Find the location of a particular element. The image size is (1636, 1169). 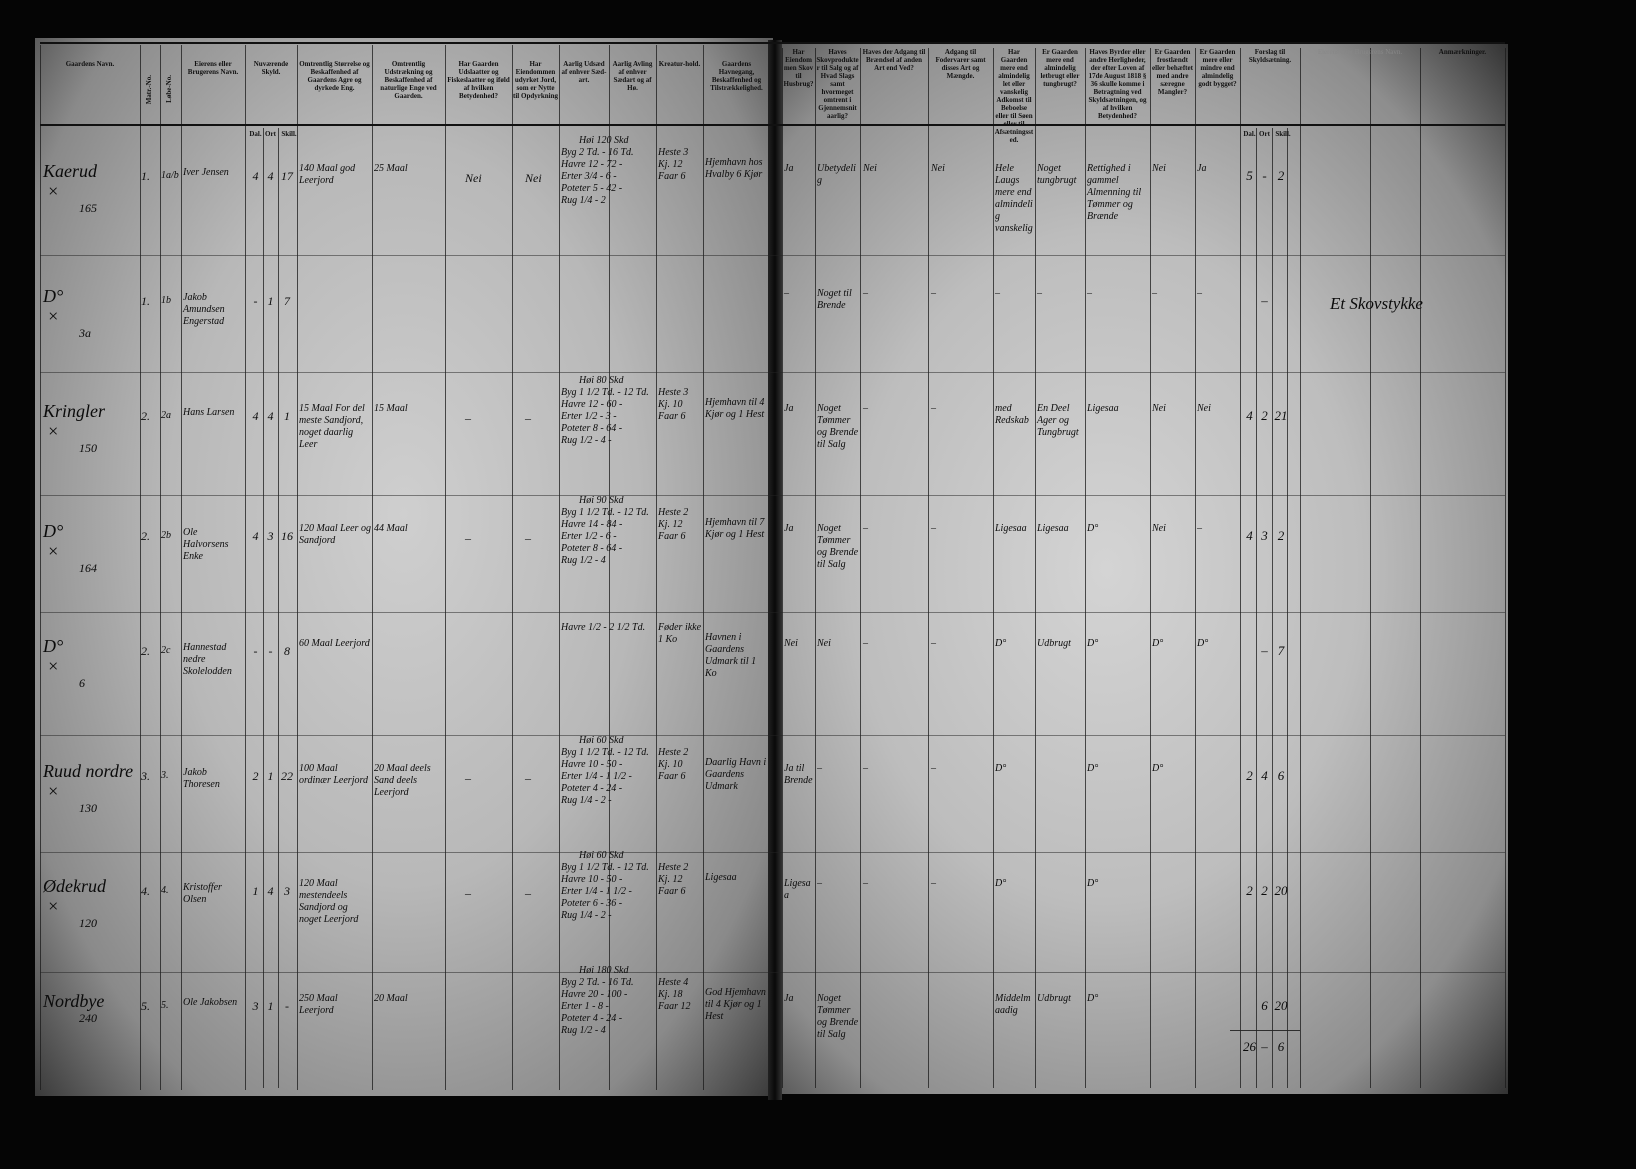

matrikkel-number: 1. is located at coordinates (145, 176).